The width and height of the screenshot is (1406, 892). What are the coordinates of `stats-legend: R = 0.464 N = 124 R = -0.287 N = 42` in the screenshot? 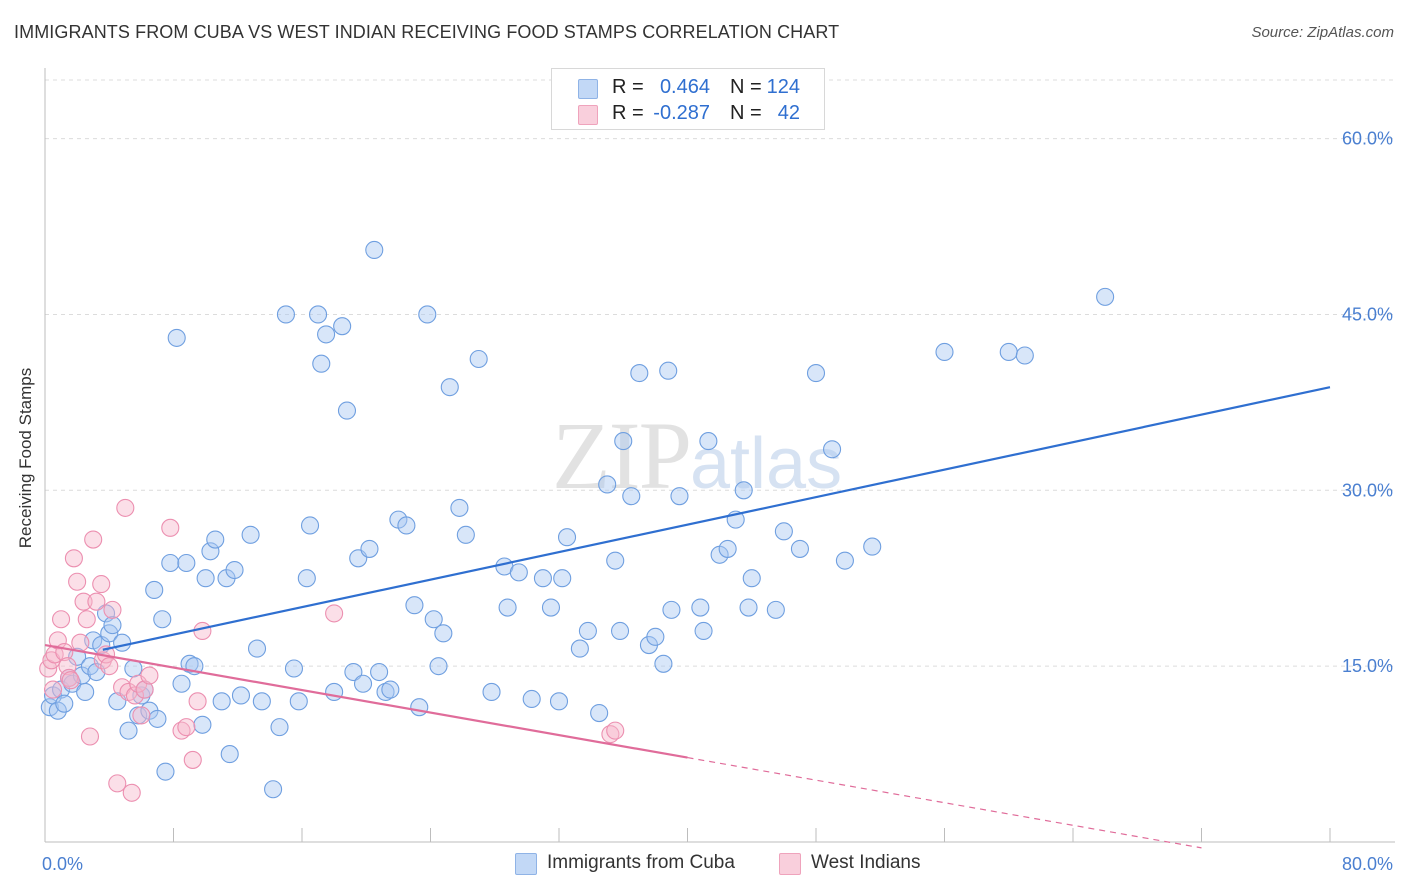 It's located at (688, 99).